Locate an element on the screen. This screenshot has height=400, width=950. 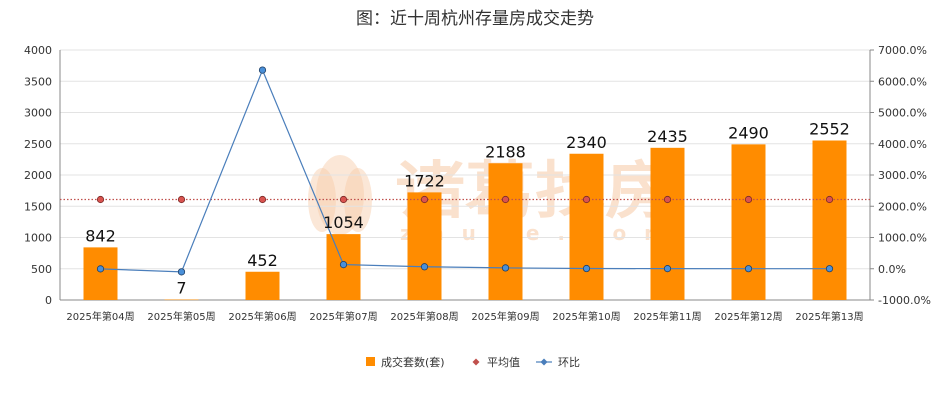
data-label: 842 is located at coordinates (100, 235).